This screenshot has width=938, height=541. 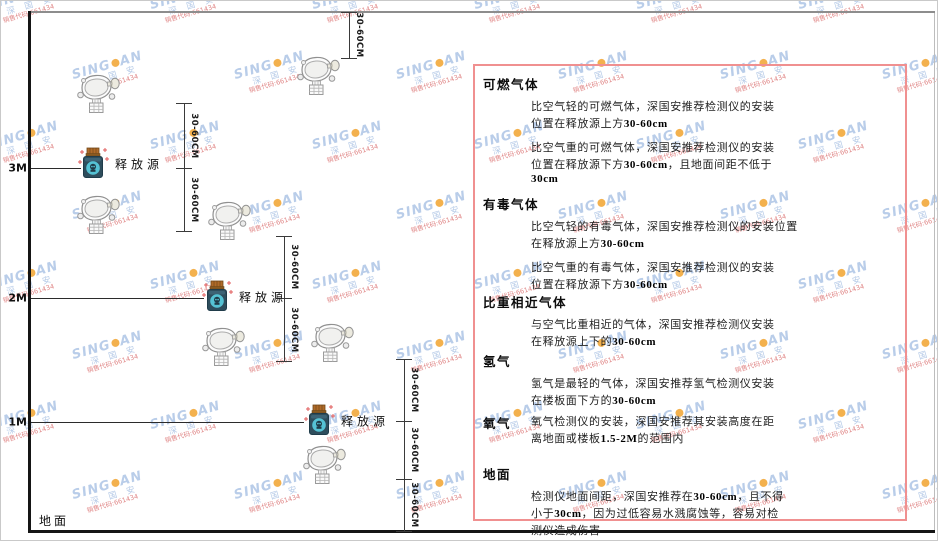 I want to click on section-paragraph-line: 测仪造成伤害, so click(x=566, y=531).